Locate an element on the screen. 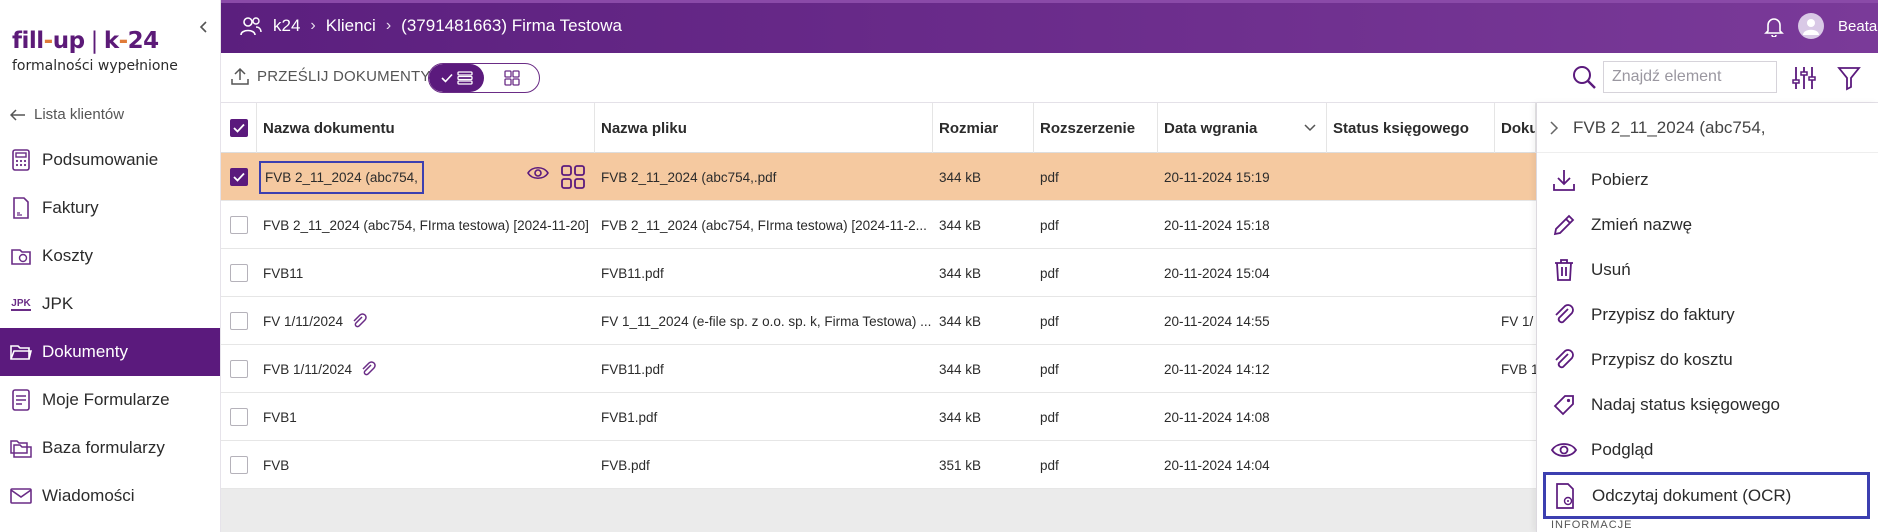 The height and width of the screenshot is (532, 1878). top-right-controls: Beata is located at coordinates (1821, 26).